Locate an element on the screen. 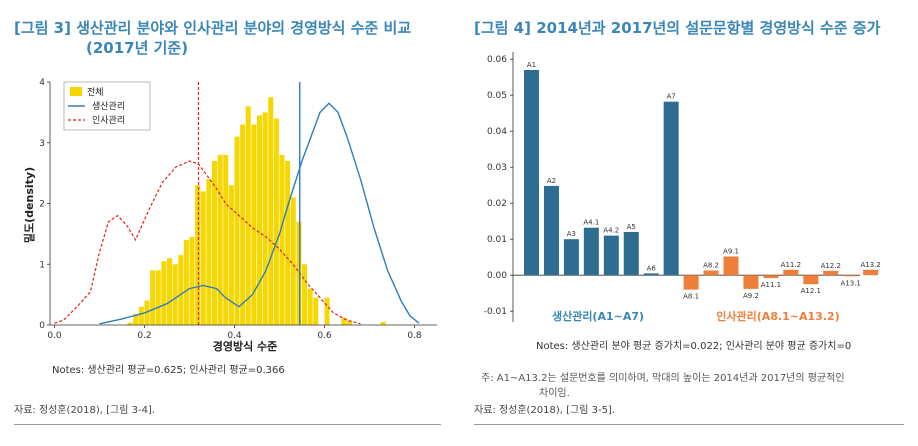  bar-label: A8.1 is located at coordinates (691, 297).